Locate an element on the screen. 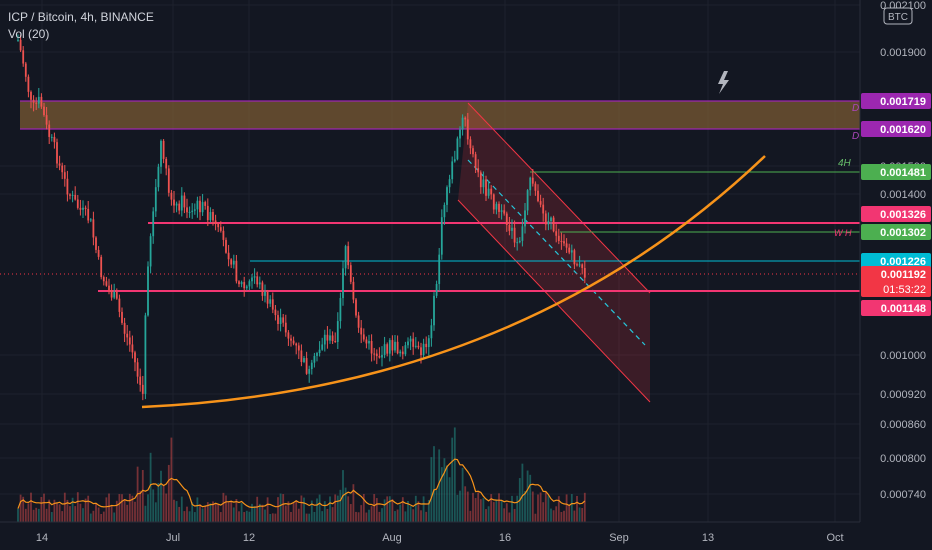 This screenshot has width=932, height=550. channel-midline is located at coordinates (556, 252).